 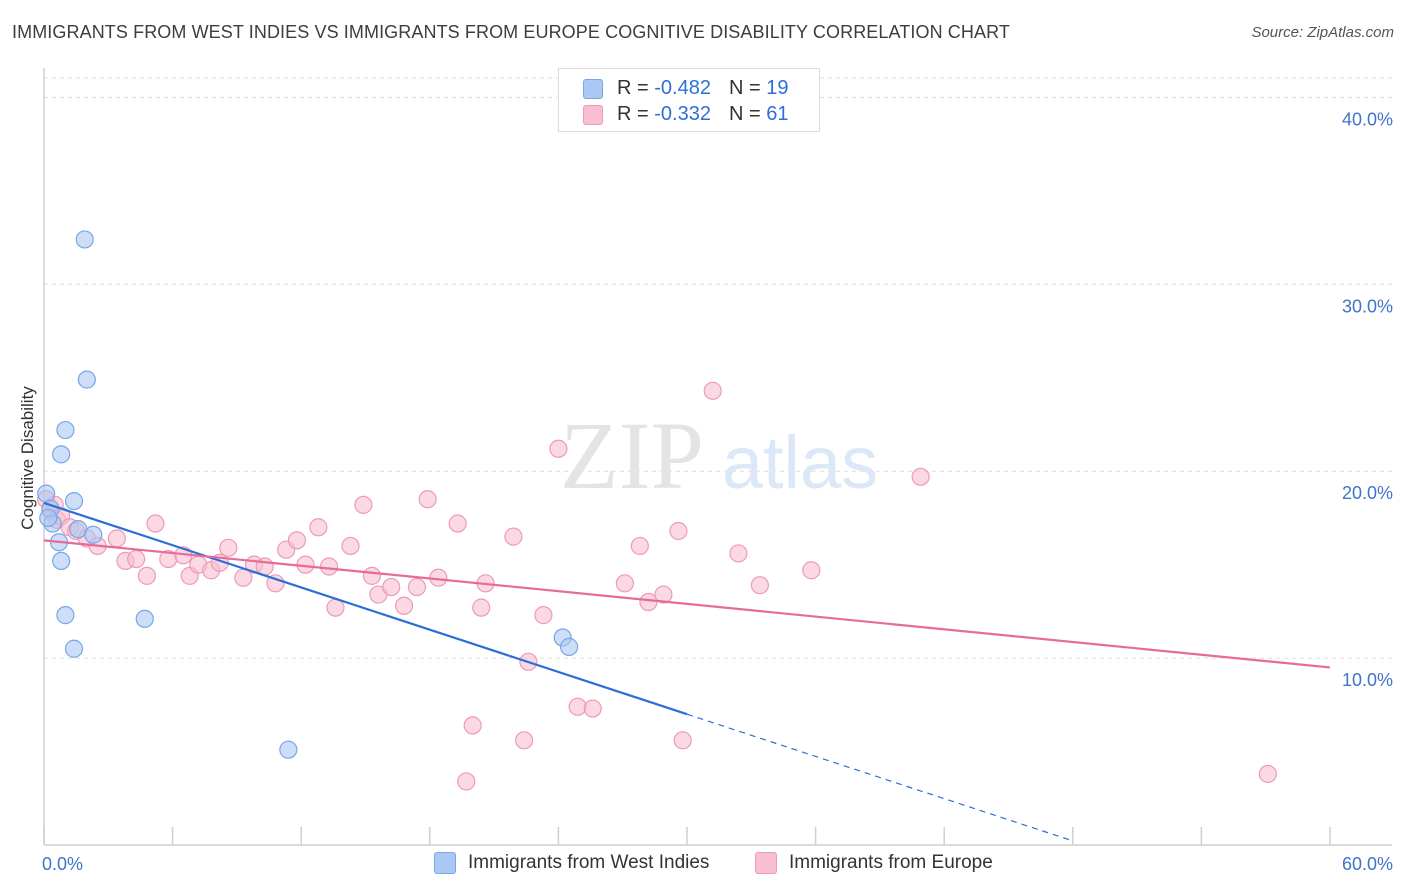 What do you see at coordinates (1367, 306) in the screenshot?
I see `y-tick-label: 30.0%` at bounding box center [1367, 306].